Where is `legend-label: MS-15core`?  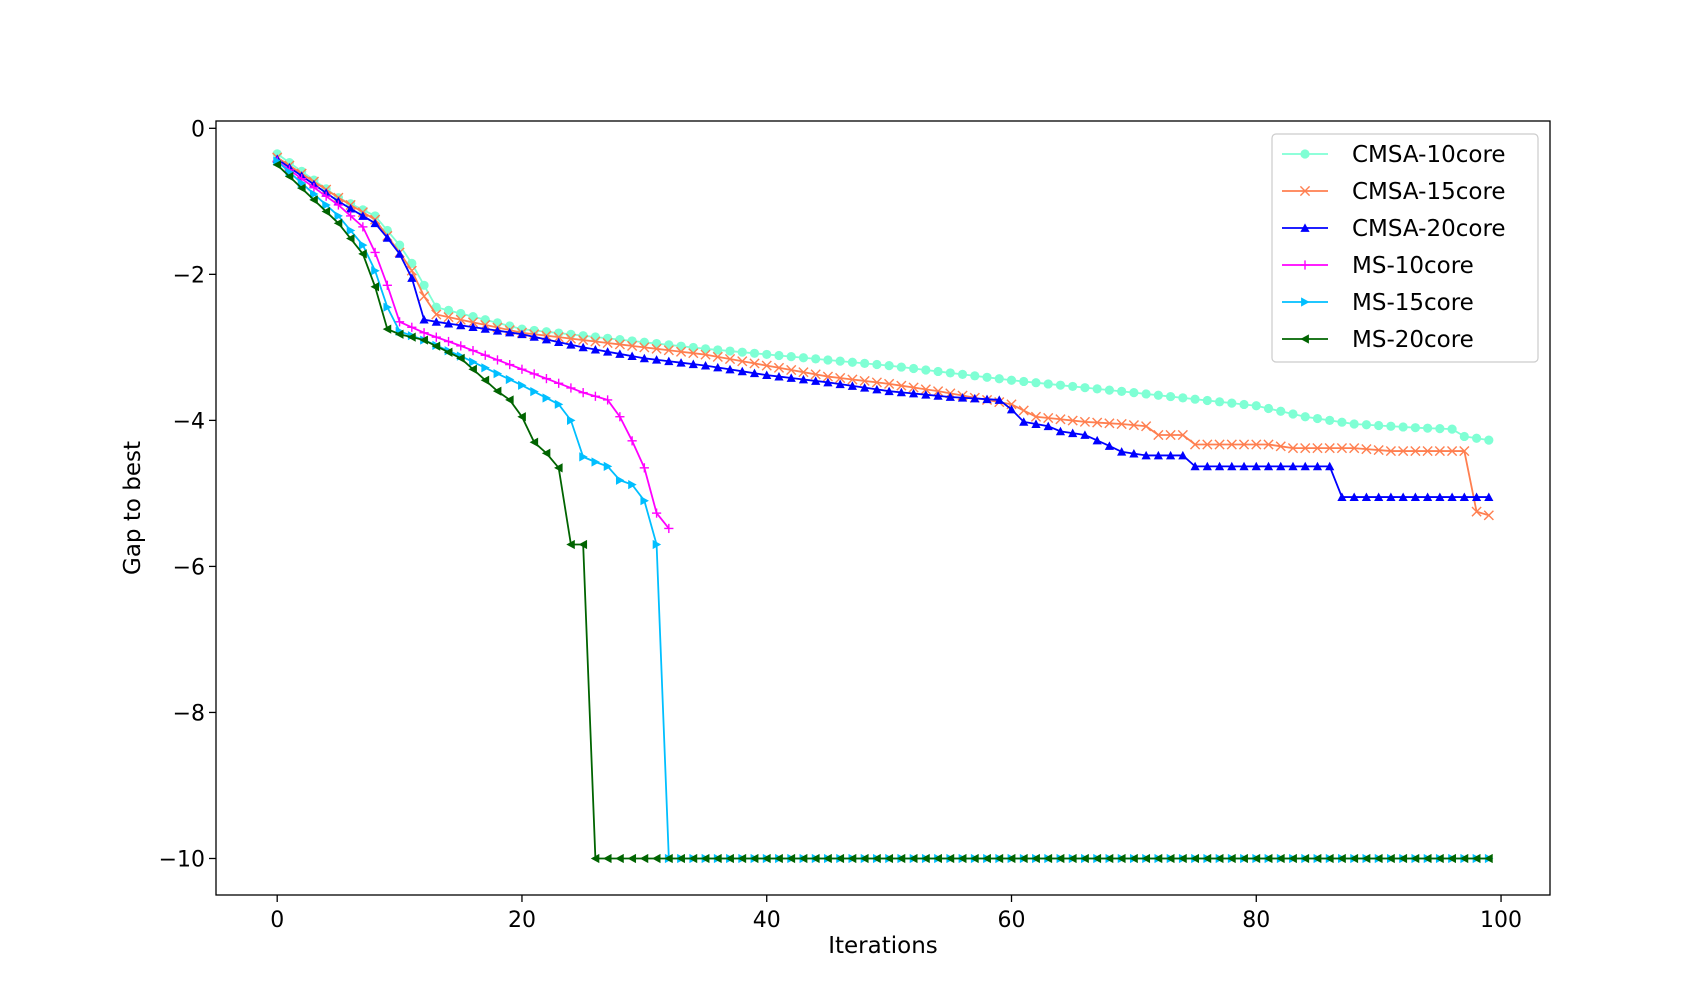
legend-label: MS-15core is located at coordinates (1413, 303).